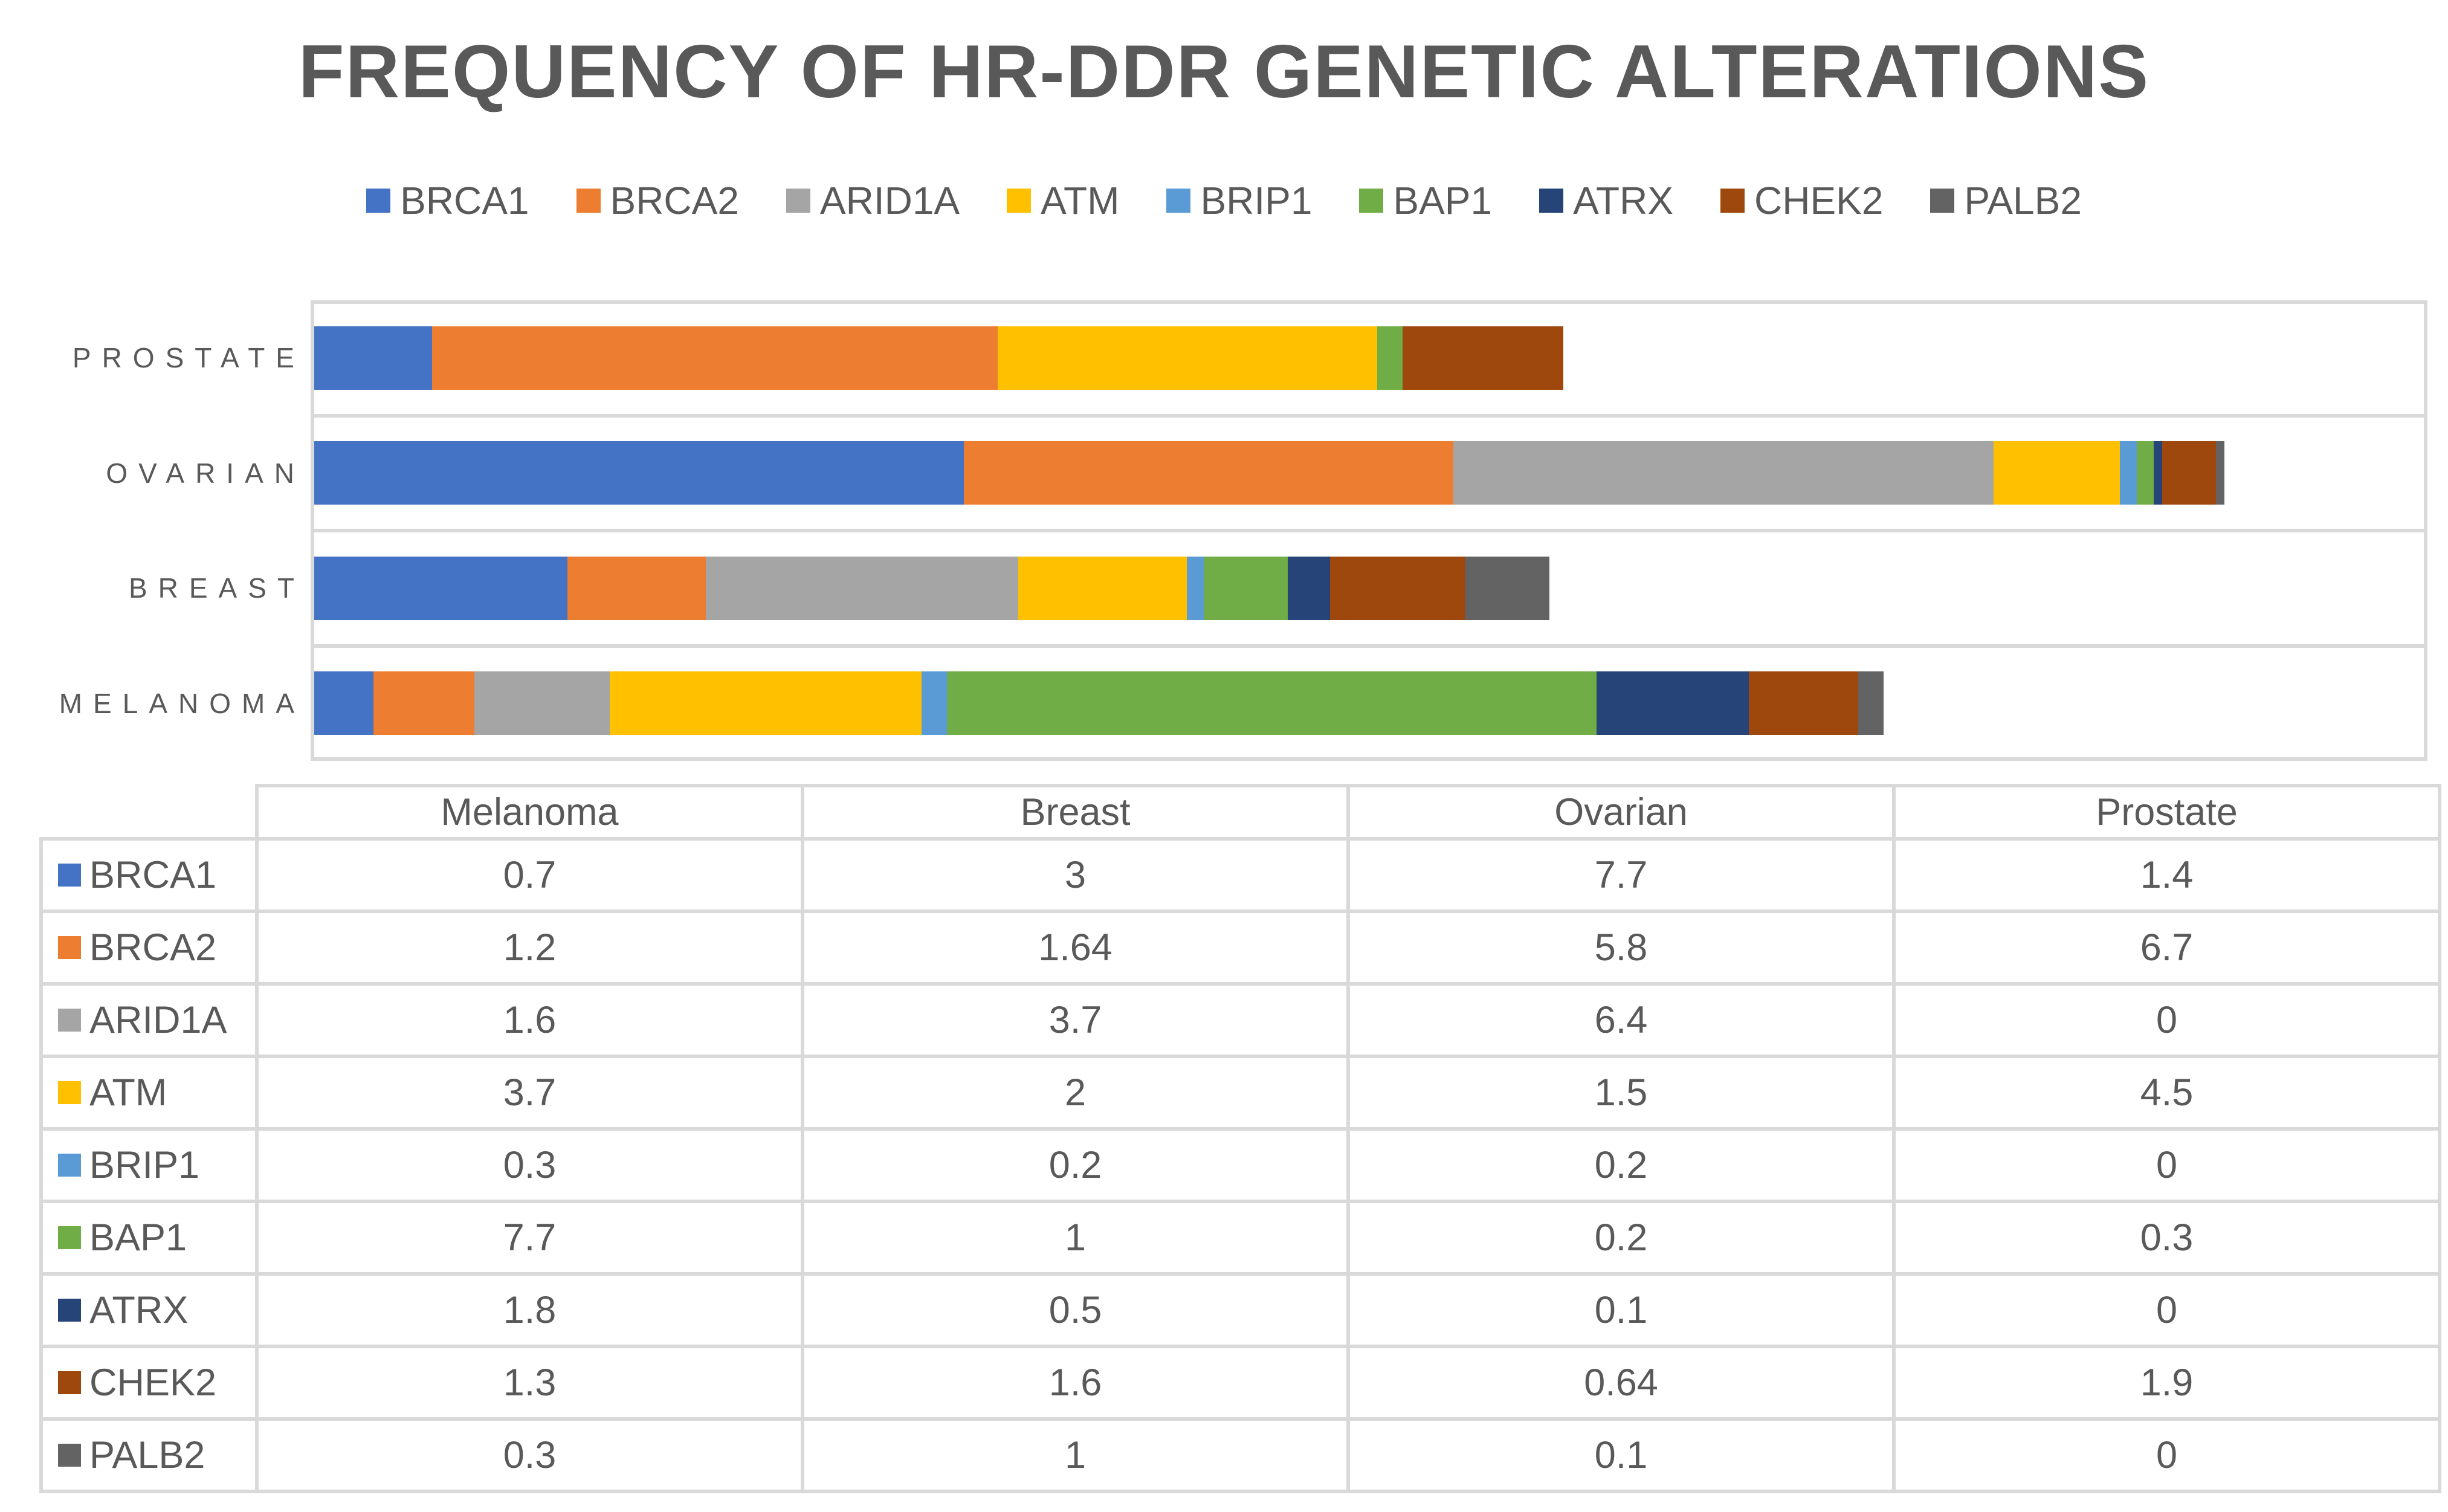 This screenshot has height=1512, width=2448. I want to click on gene-name-ATM: ATM, so click(128, 1092).